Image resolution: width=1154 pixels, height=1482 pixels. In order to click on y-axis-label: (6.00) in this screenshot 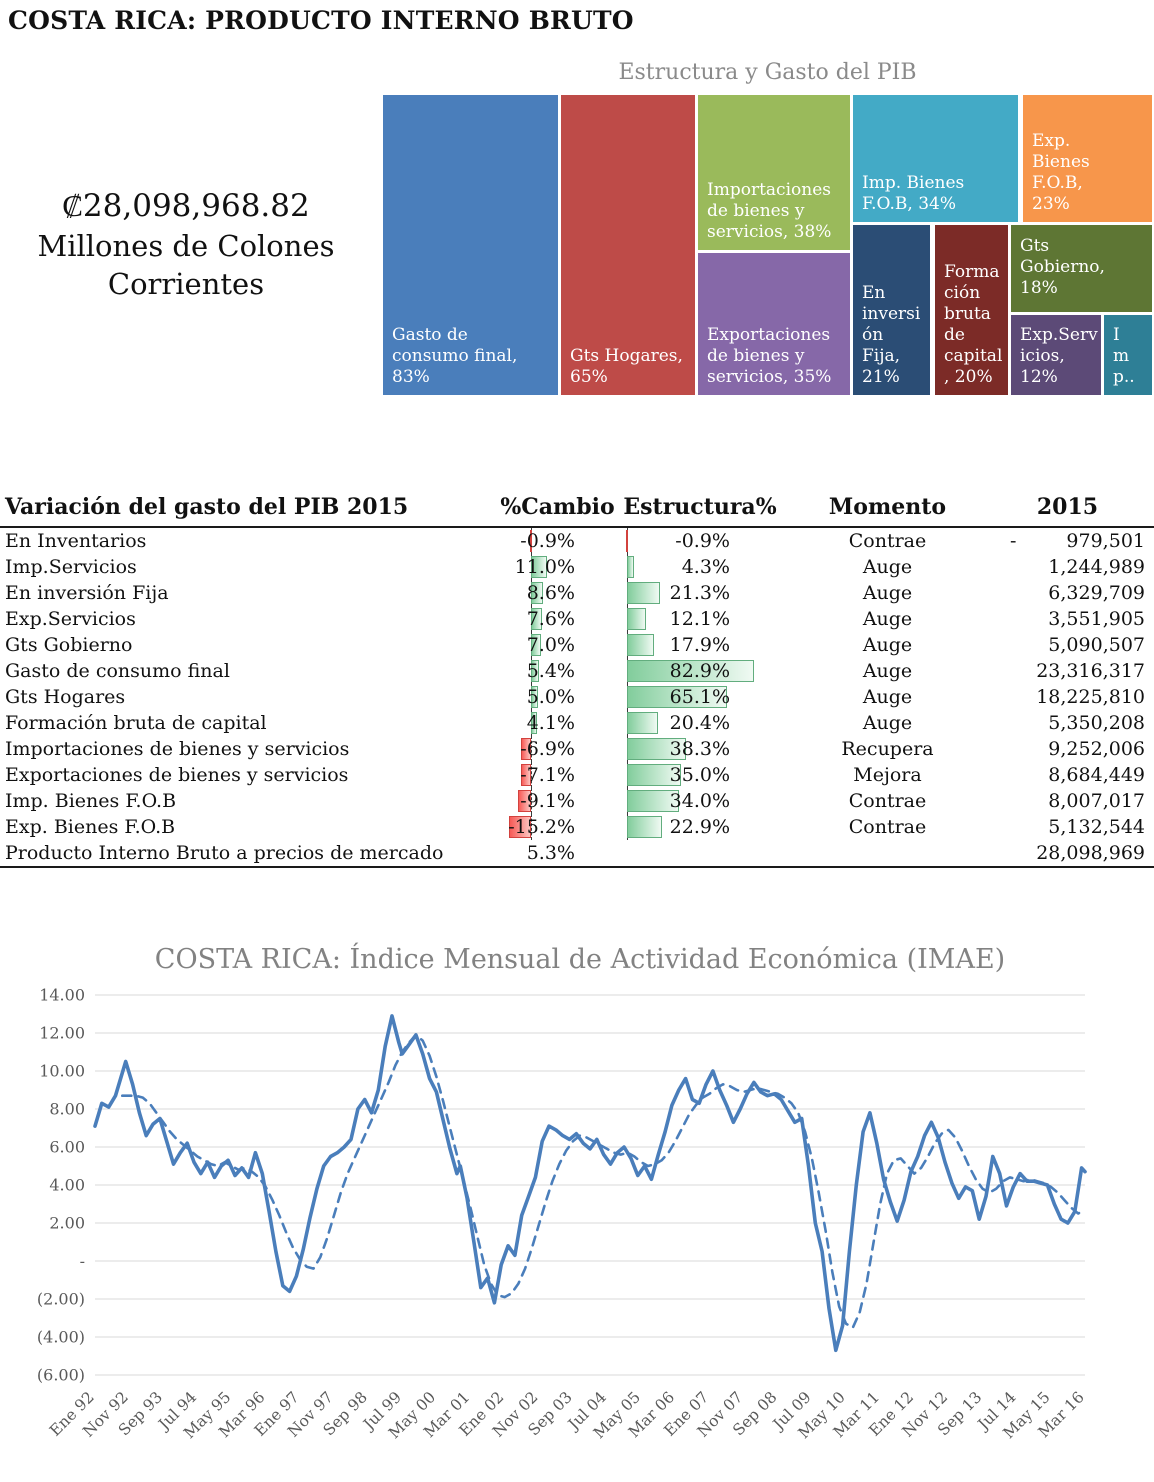, I will do `click(61, 1375)`.